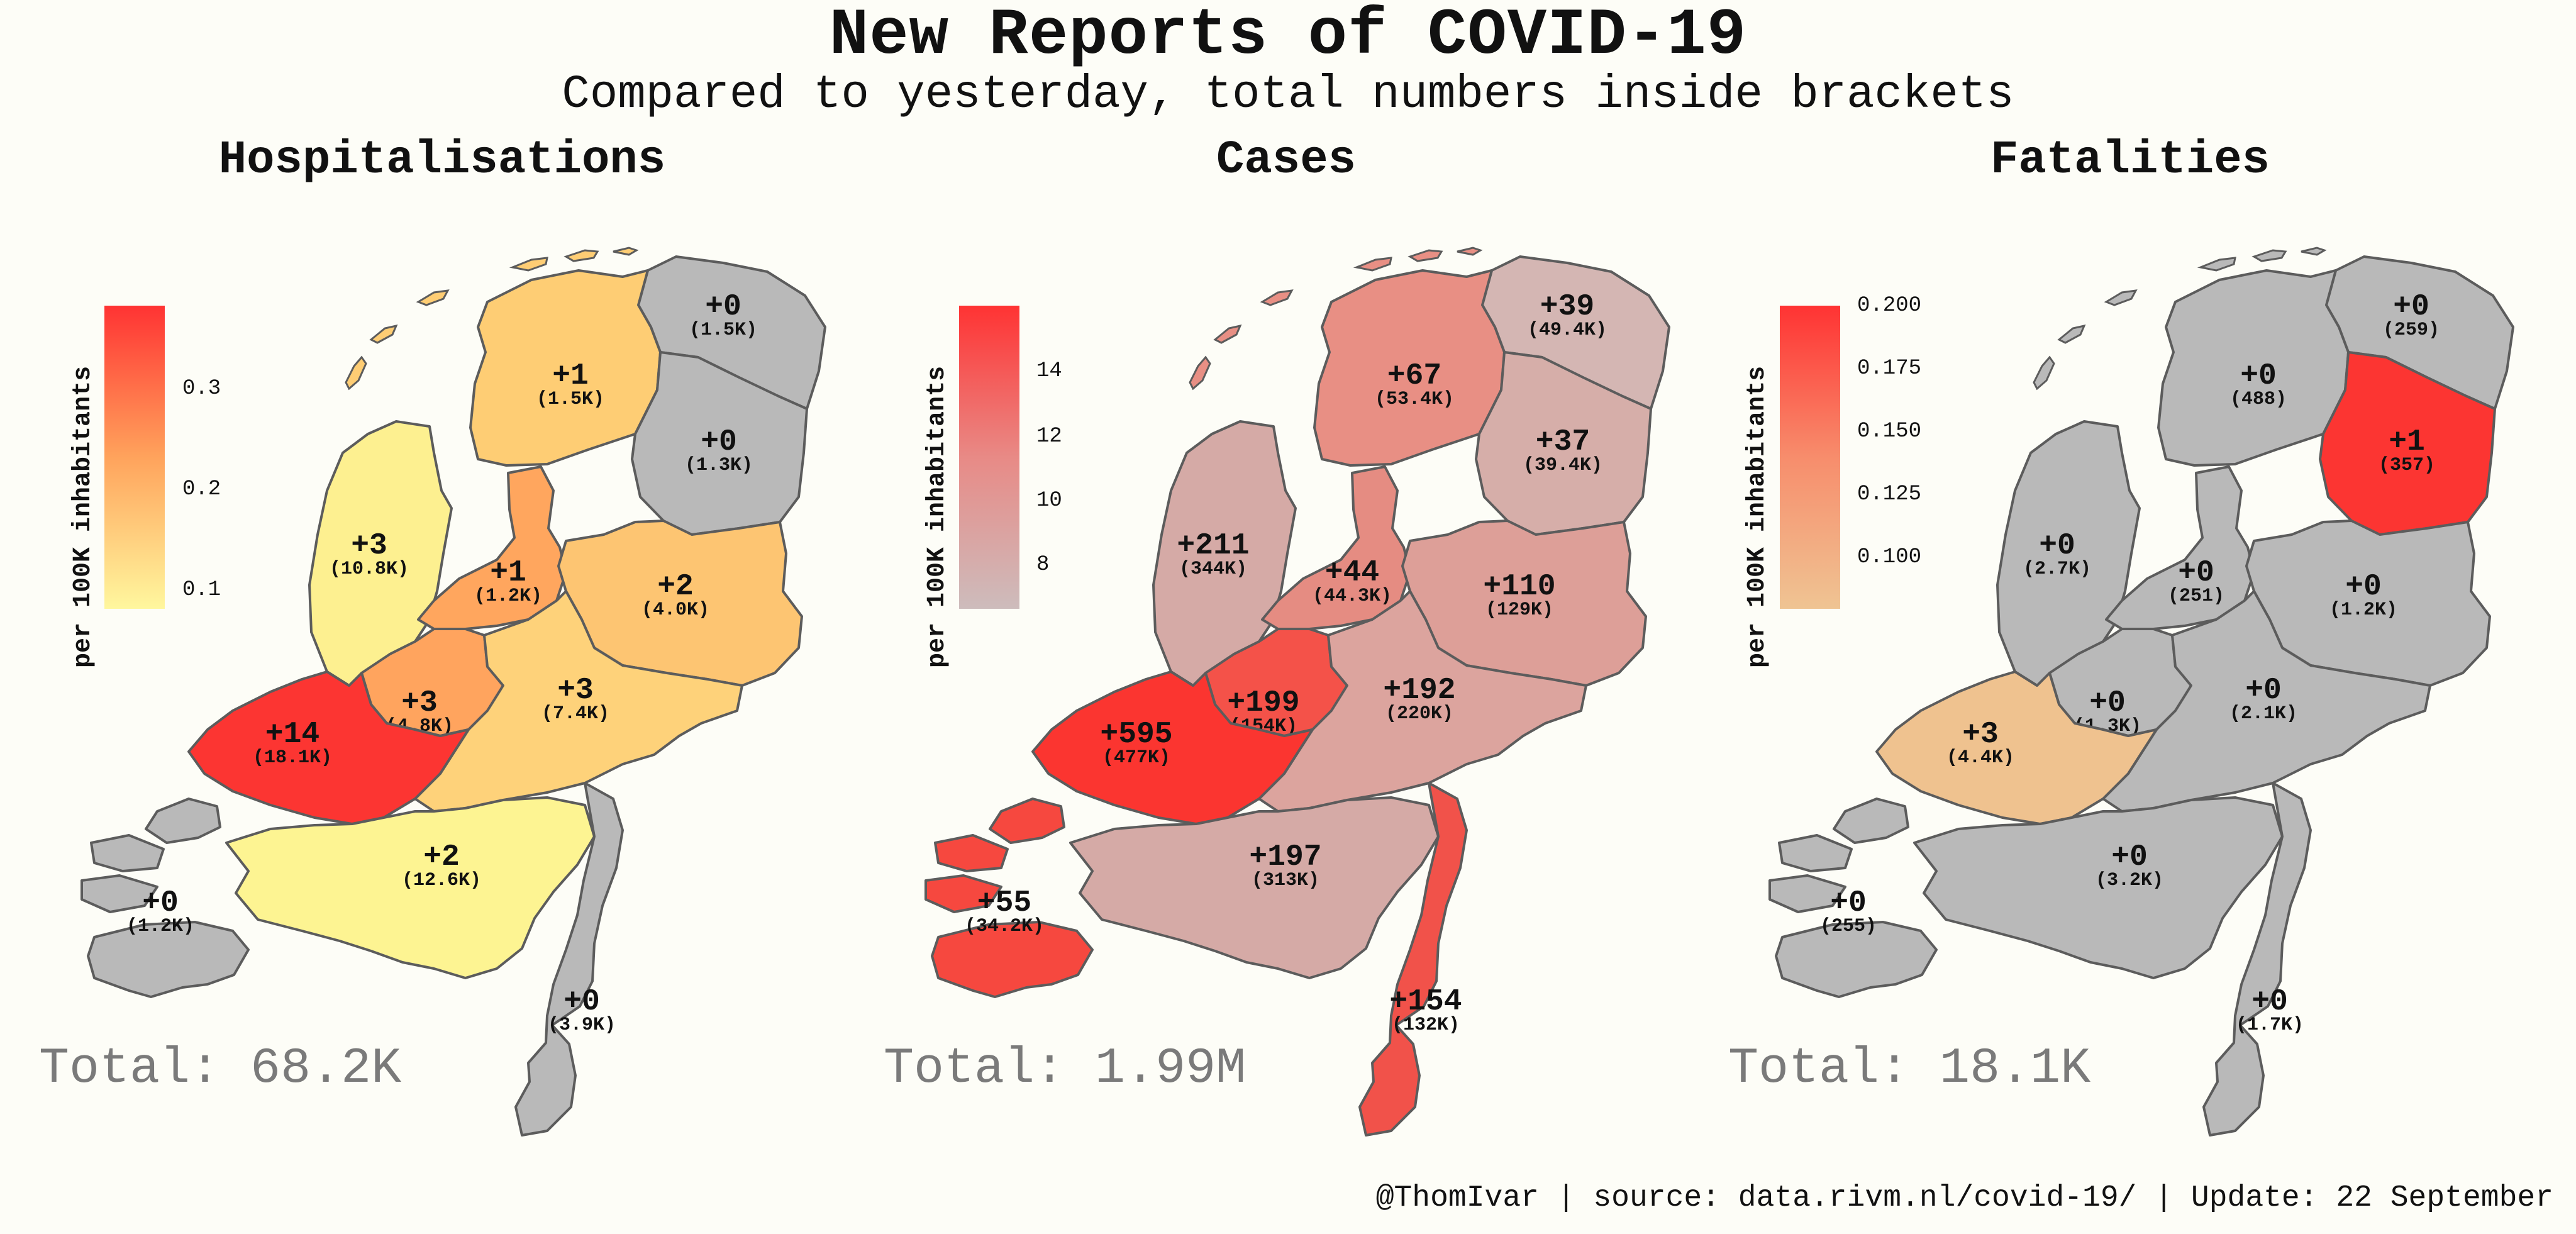 This screenshot has height=1234, width=2576. I want to click on region-change-label: +211, so click(1213, 546).